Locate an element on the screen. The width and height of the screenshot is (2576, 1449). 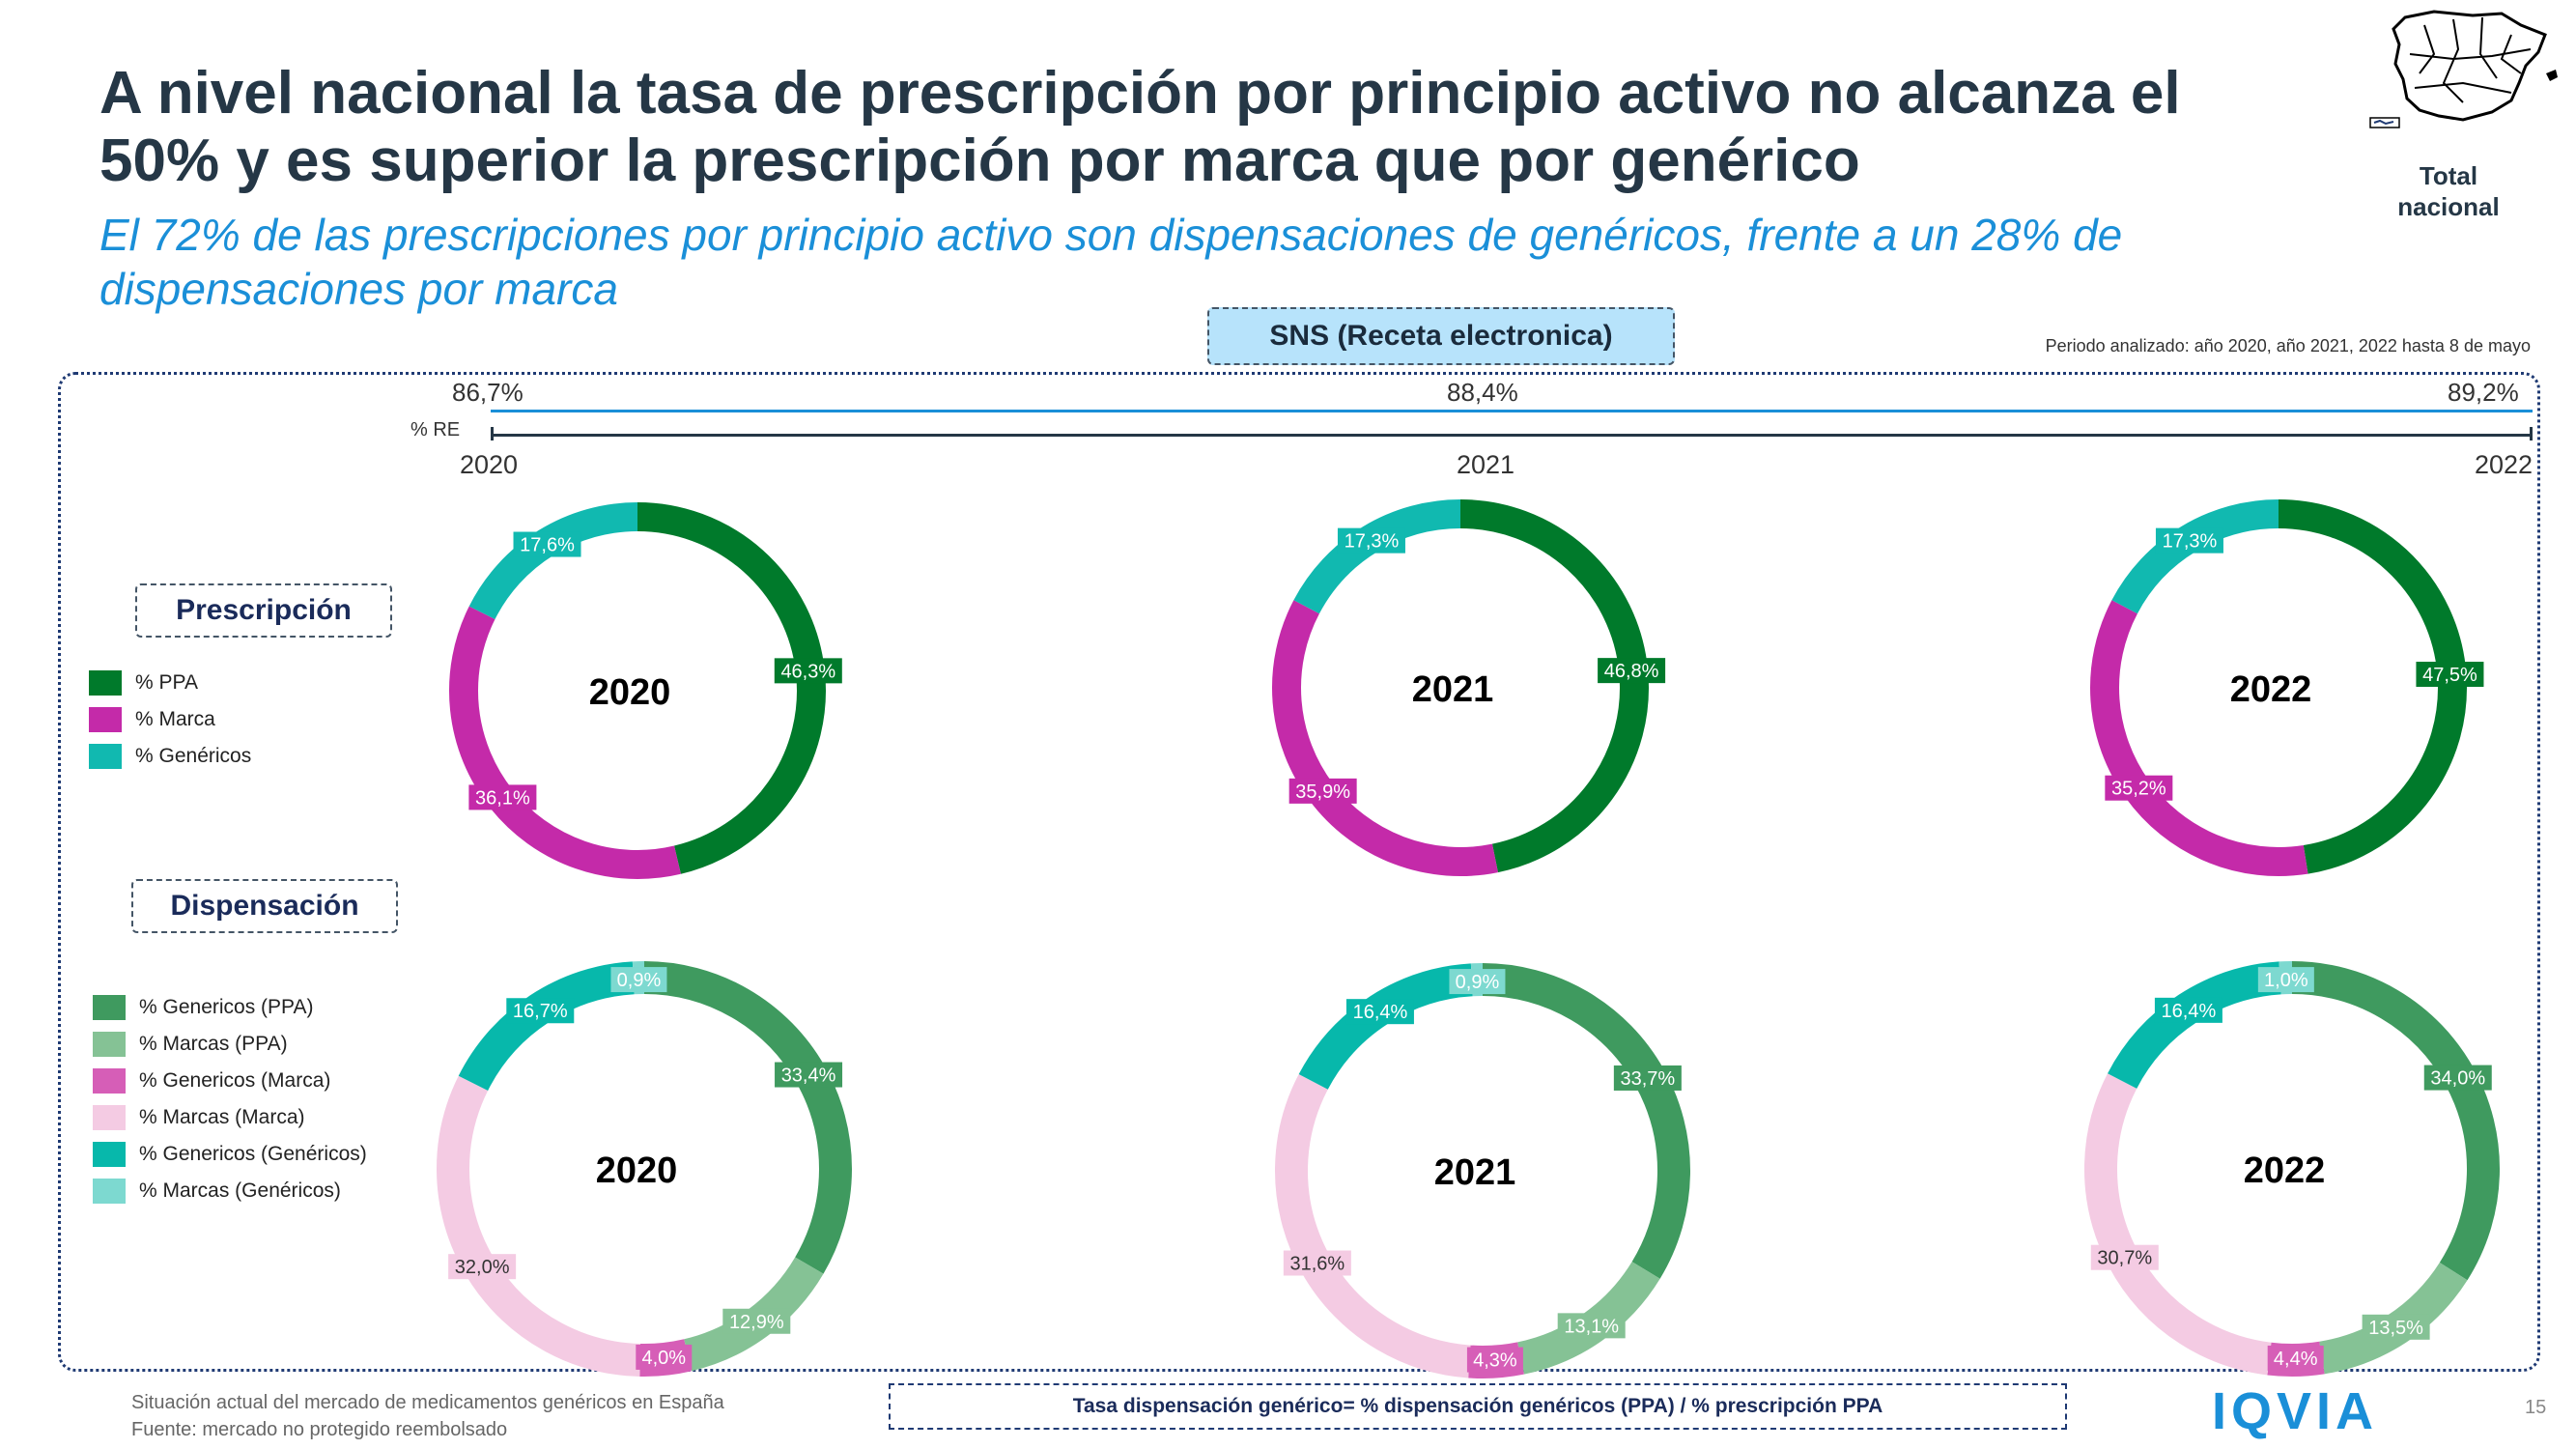
donut-center-year: 2021 is located at coordinates (1453, 689).